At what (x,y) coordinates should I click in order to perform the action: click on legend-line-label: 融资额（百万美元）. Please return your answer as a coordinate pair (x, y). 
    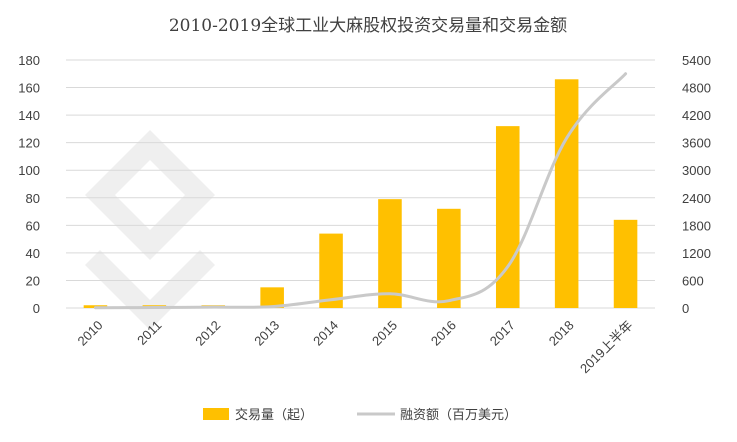
    Looking at the image, I should click on (458, 415).